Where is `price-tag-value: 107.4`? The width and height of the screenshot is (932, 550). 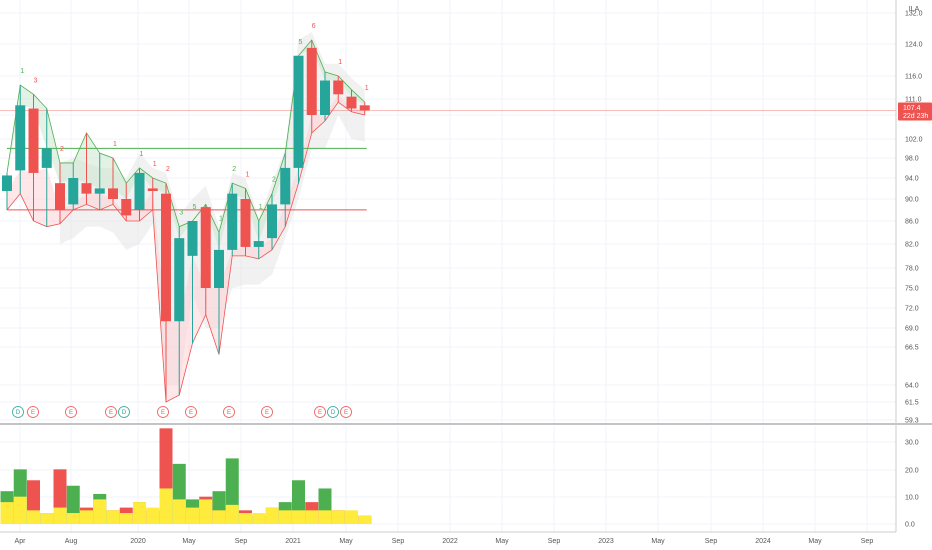
price-tag-value: 107.4 is located at coordinates (912, 108).